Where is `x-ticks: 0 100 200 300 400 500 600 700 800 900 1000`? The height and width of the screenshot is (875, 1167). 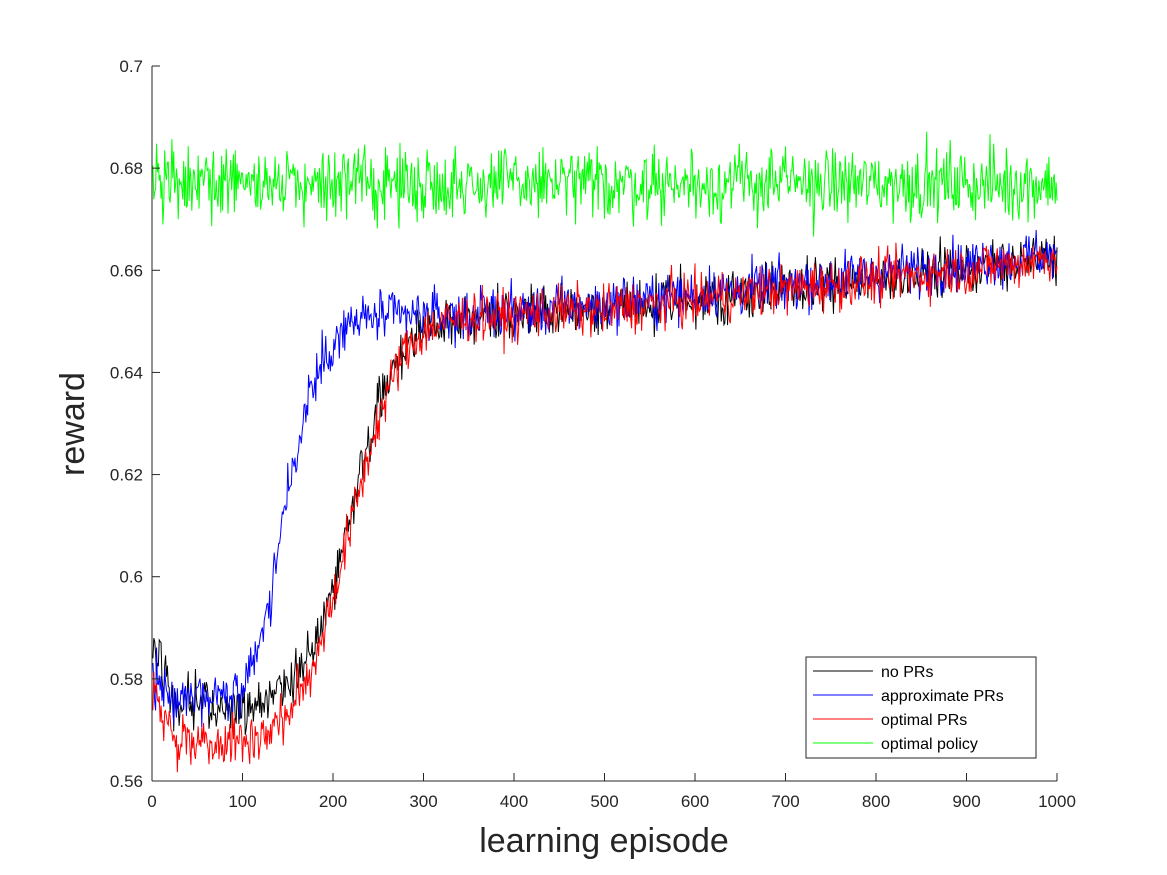 x-ticks: 0 100 200 300 400 500 600 700 800 900 1000 is located at coordinates (611, 792).